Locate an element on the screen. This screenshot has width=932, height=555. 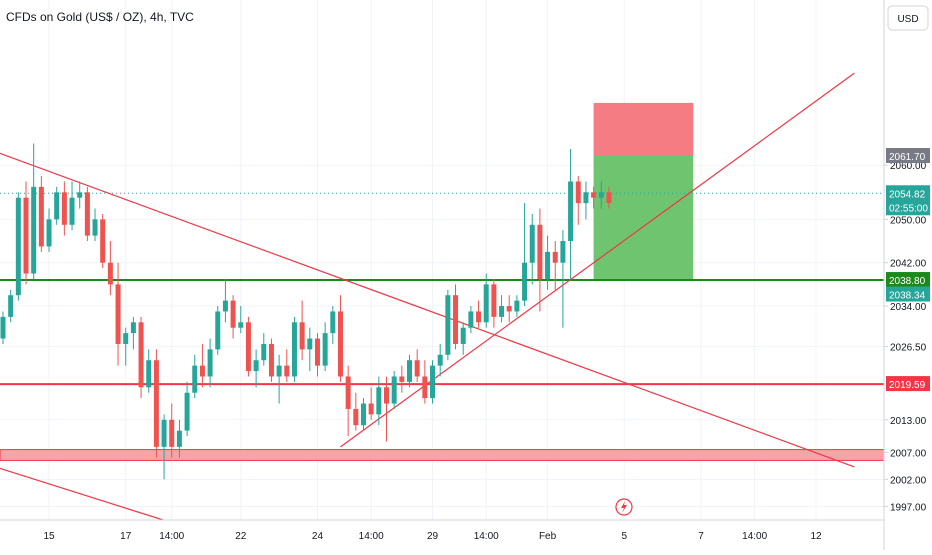
y-tick-label: 2034.00 is located at coordinates (908, 307).